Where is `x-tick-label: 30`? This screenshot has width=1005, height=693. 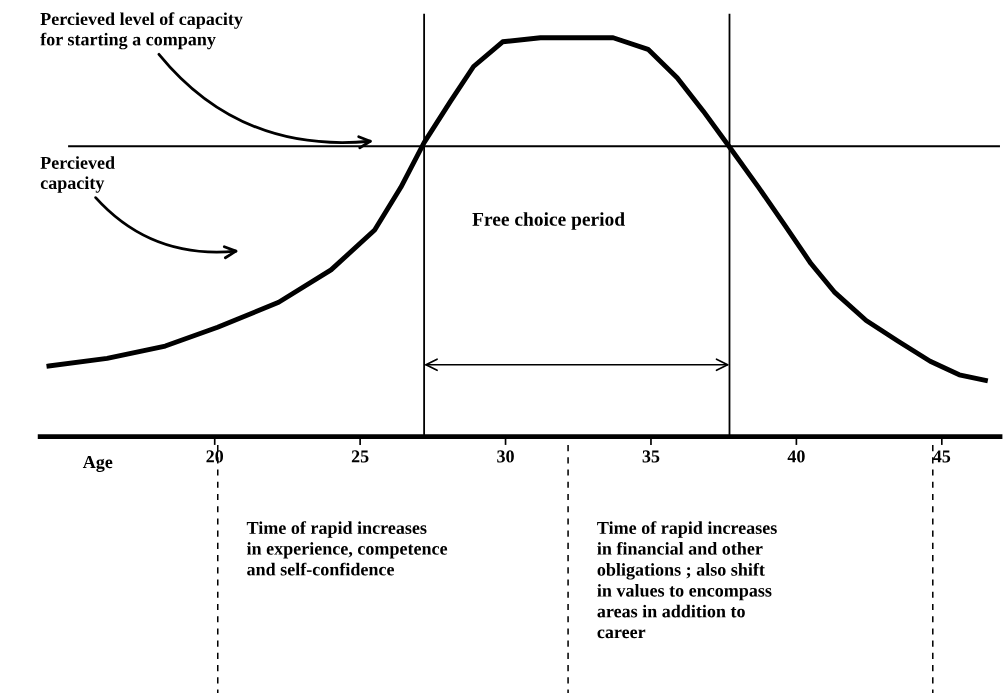 x-tick-label: 30 is located at coordinates (505, 456).